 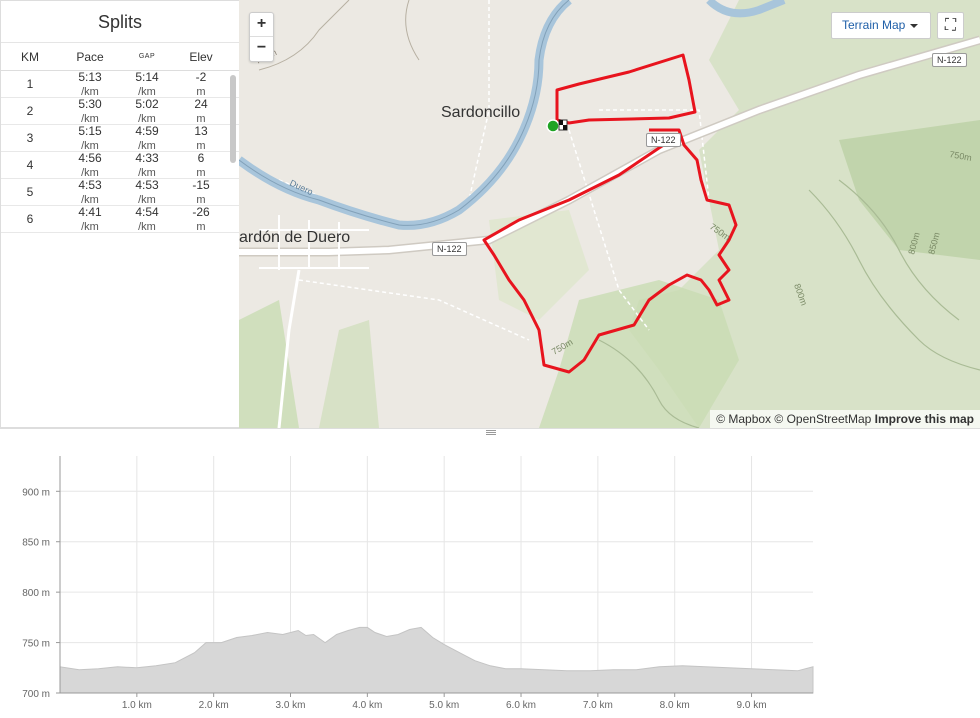 I want to click on river-duero-upper, so click(x=746, y=9).